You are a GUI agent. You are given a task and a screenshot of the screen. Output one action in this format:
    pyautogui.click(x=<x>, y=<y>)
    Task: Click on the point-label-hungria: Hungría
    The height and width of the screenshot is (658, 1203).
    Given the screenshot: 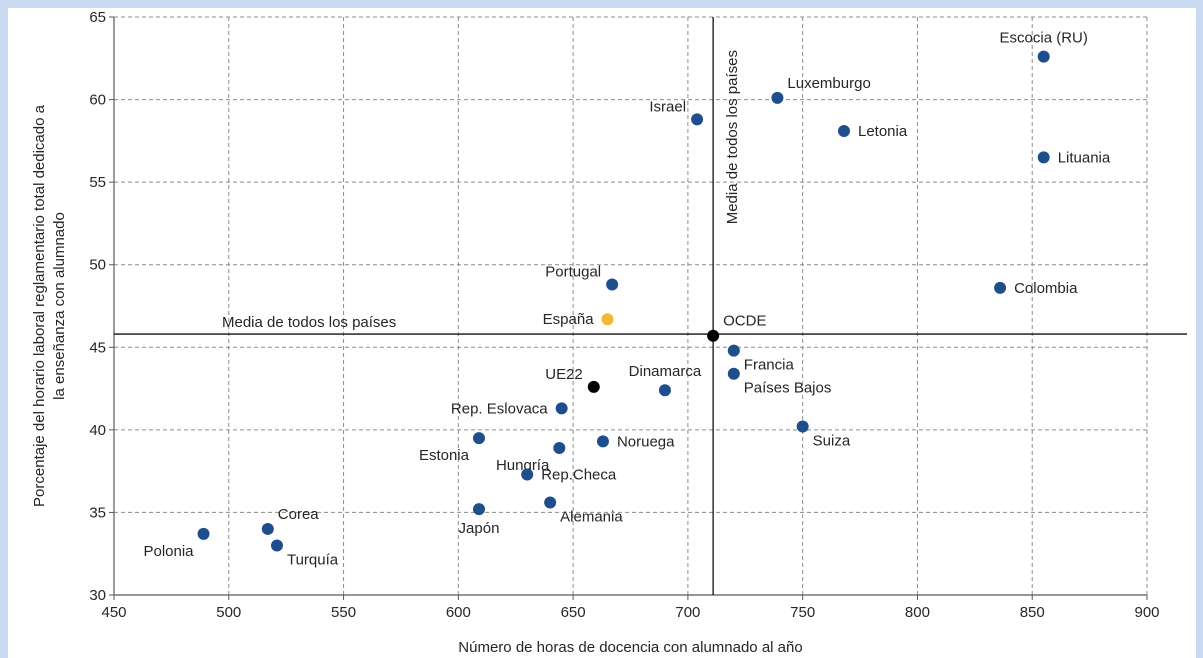 What is the action you would take?
    pyautogui.click(x=523, y=465)
    